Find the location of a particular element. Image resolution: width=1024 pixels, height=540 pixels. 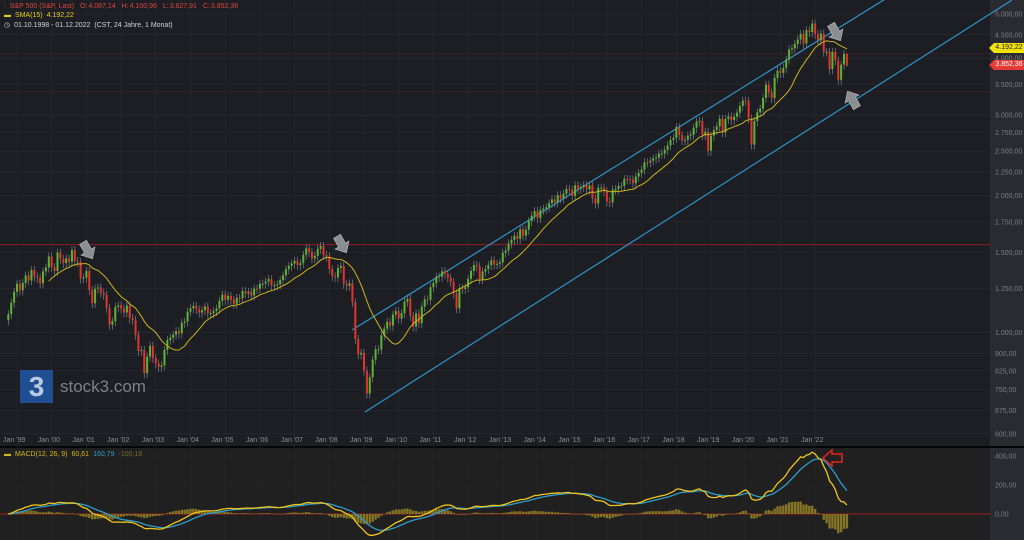

arrow-down-icon is located at coordinates (87, 249).